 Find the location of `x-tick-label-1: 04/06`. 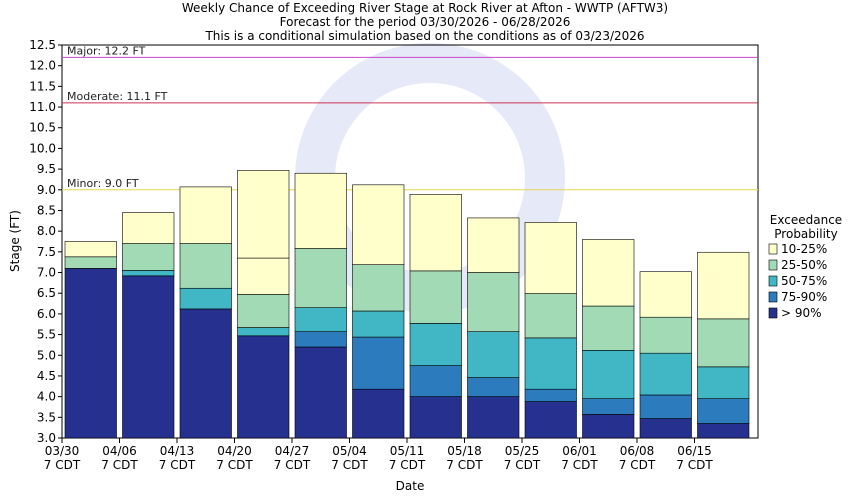

x-tick-label-1: 04/06 is located at coordinates (119, 451).